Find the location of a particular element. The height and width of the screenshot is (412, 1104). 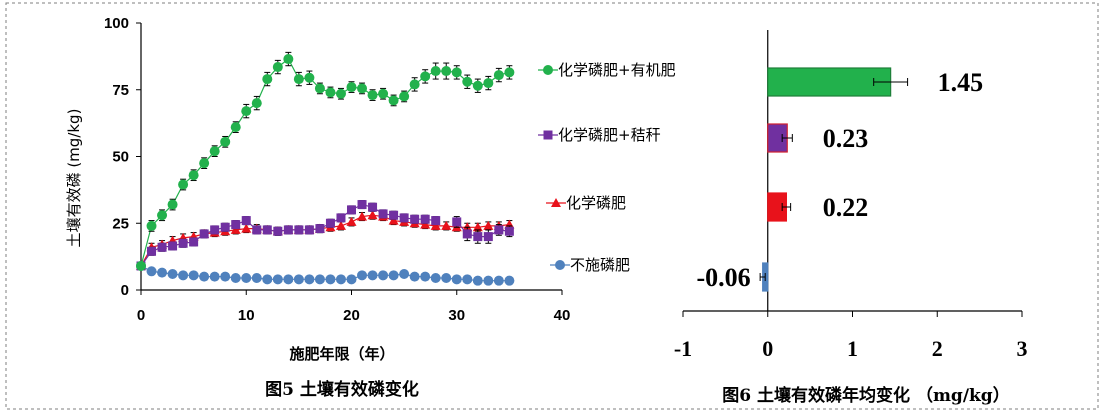

x-tick-labels: 0 10 20 30 40 is located at coordinates (354, 315).